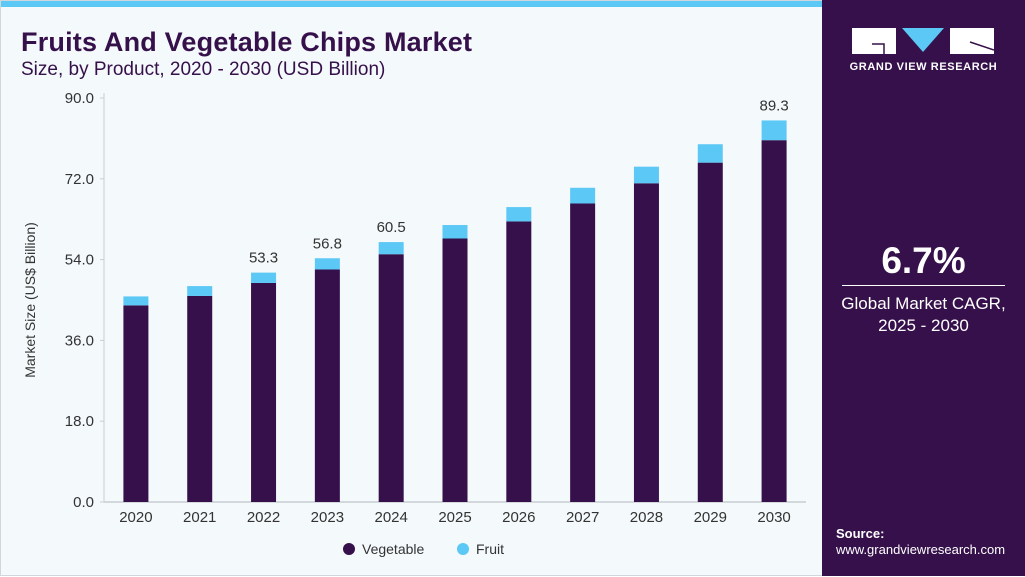 The width and height of the screenshot is (1025, 577). I want to click on bar-vegetable-2022, so click(264, 392).